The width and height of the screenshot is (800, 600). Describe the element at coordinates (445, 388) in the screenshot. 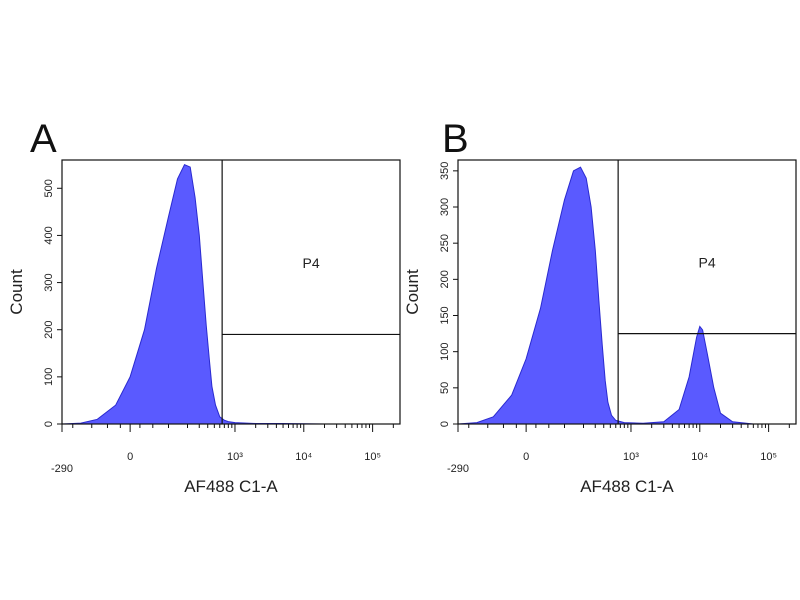

I see `y-tick-label: 50` at that location.